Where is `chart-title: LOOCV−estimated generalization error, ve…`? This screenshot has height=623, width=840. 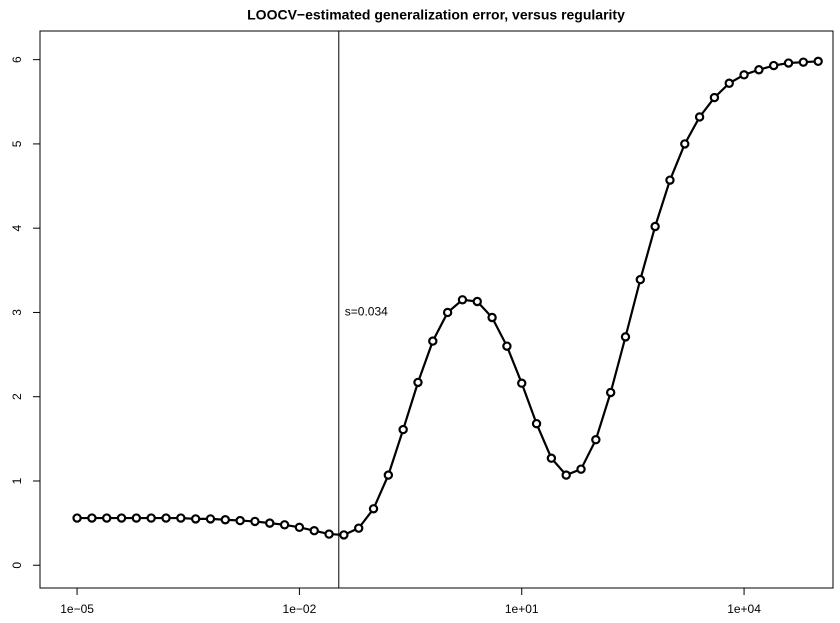
chart-title: LOOCV−estimated generalization error, ve… is located at coordinates (436, 15).